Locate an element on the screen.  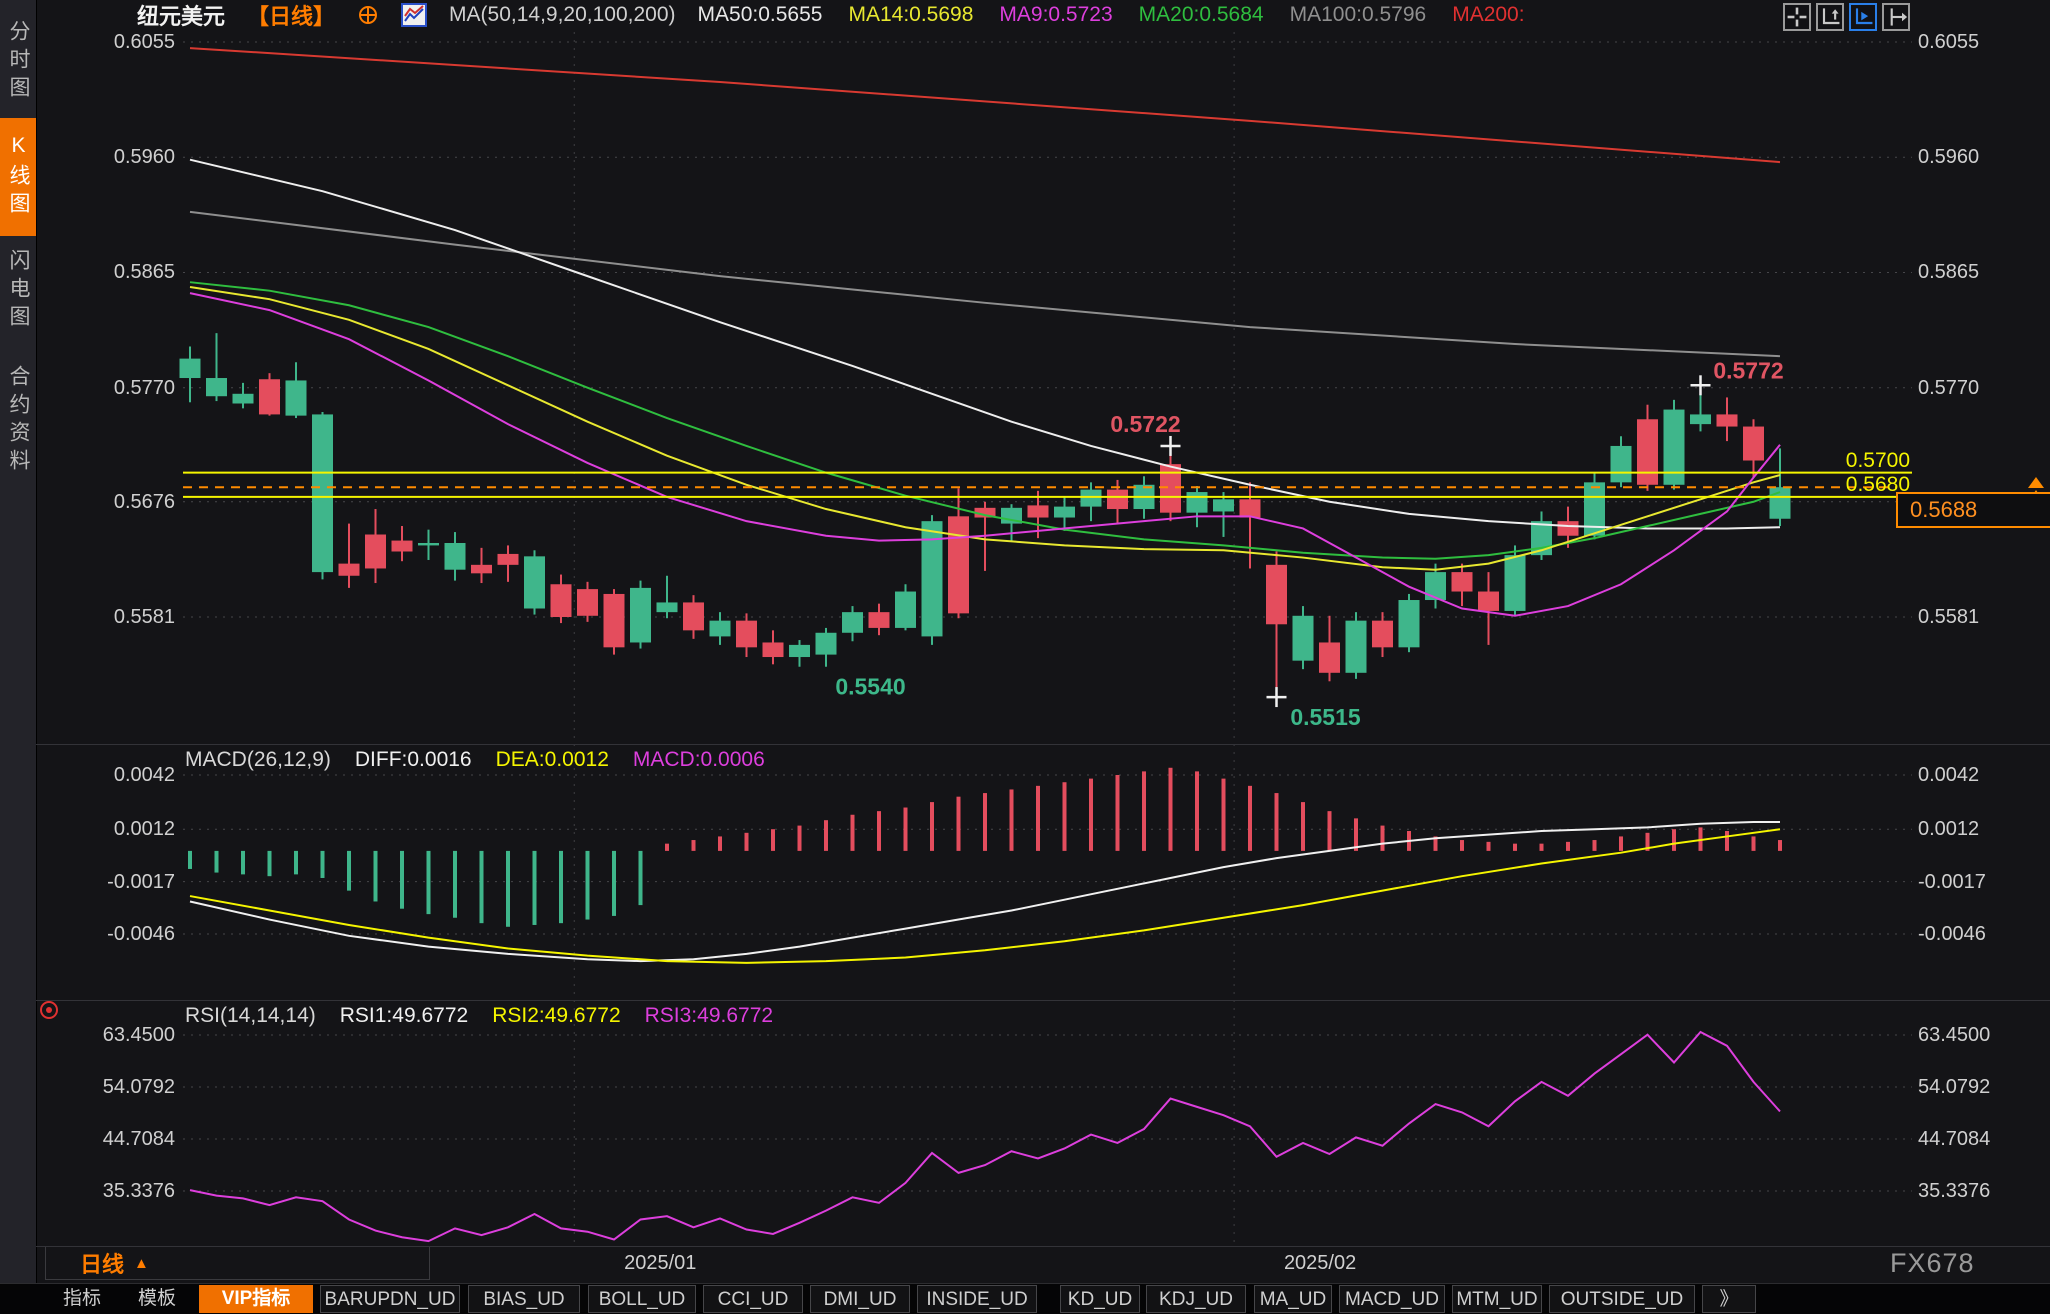
ma-legend-item: MA9:0.5723 is located at coordinates (1056, 14).